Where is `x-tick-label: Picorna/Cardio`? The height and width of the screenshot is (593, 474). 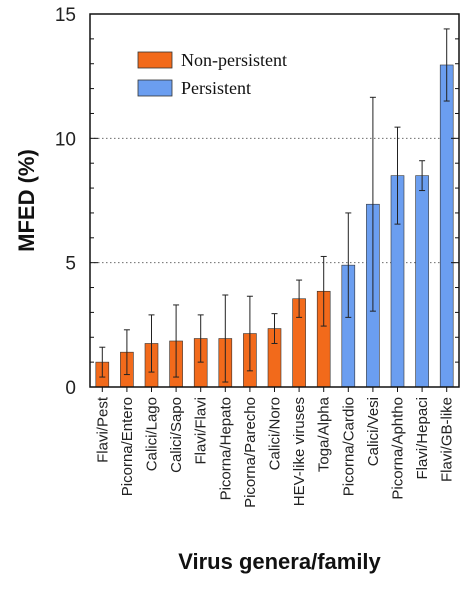
x-tick-label: Picorna/Cardio is located at coordinates (348, 446).